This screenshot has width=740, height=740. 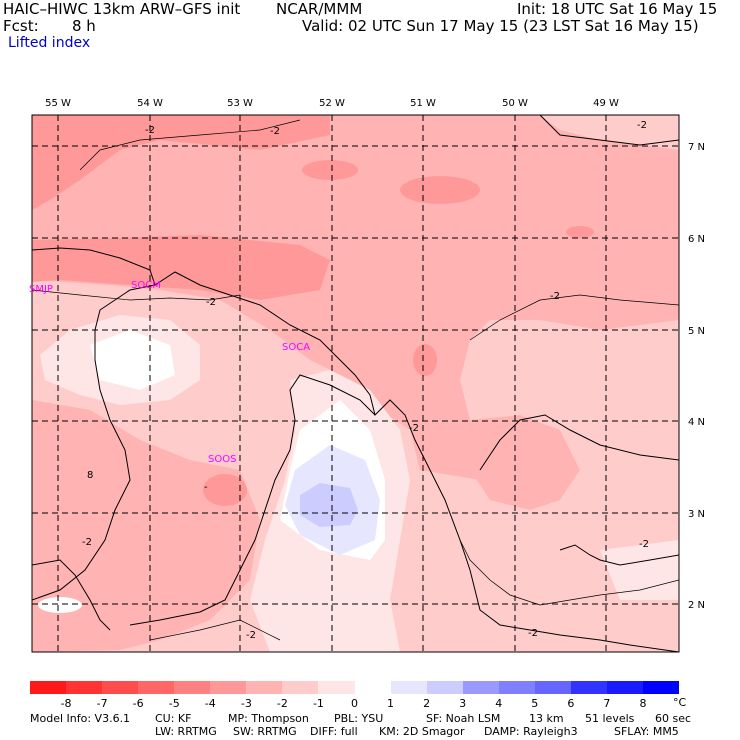 I want to click on shade-nw-white, so click(x=132, y=360).